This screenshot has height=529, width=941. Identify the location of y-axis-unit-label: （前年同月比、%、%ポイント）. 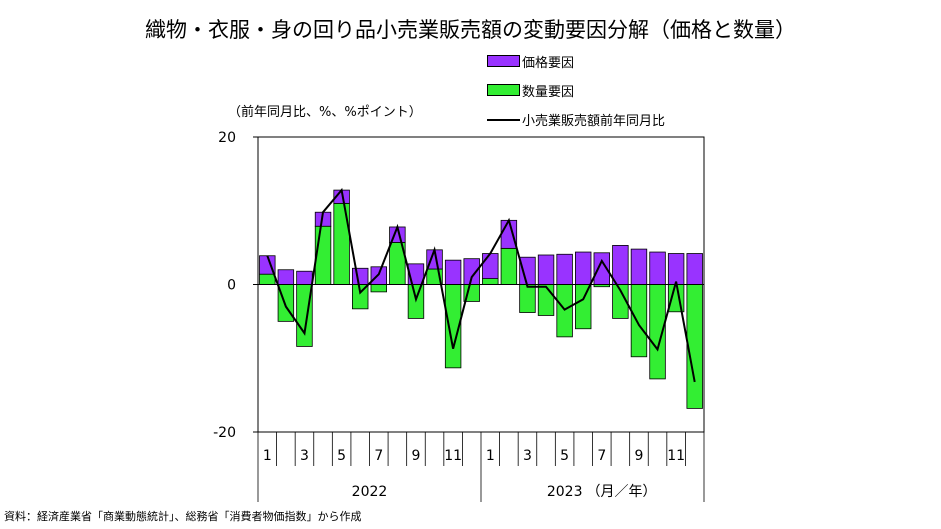
(325, 112).